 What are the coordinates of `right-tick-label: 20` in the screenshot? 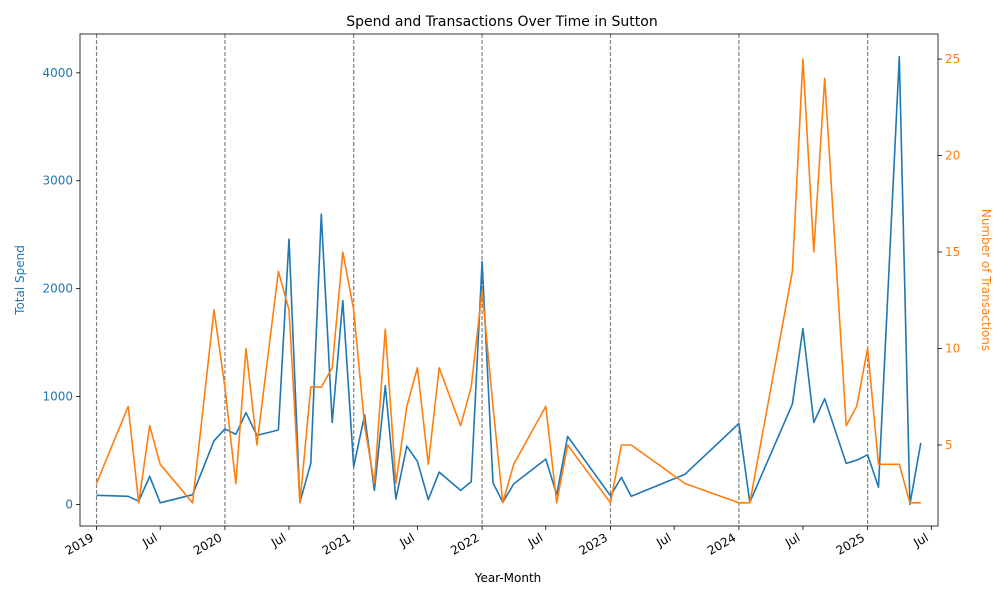 It's located at (952, 156).